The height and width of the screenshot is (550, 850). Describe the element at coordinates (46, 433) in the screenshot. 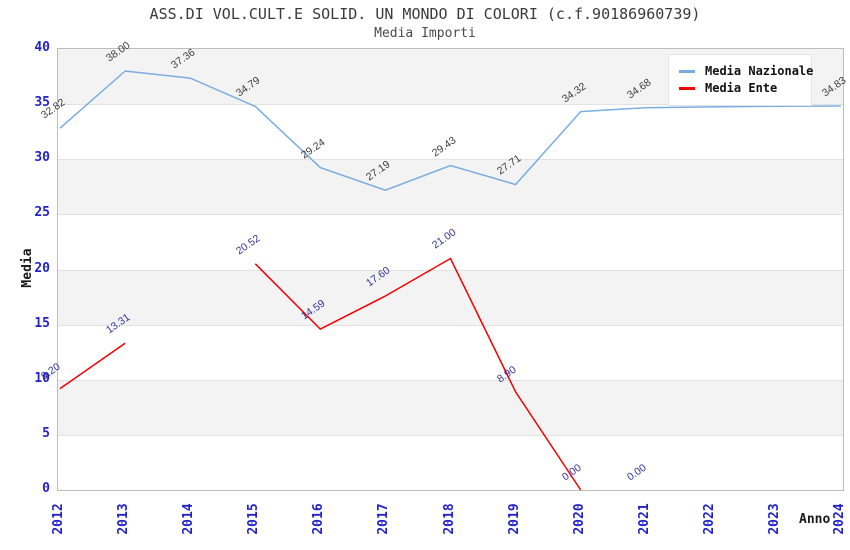

I see `y-tick-label: 5` at that location.